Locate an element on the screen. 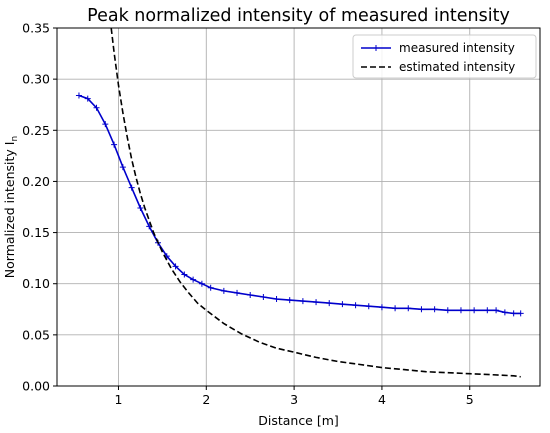  legend-marker is located at coordinates (376, 48).